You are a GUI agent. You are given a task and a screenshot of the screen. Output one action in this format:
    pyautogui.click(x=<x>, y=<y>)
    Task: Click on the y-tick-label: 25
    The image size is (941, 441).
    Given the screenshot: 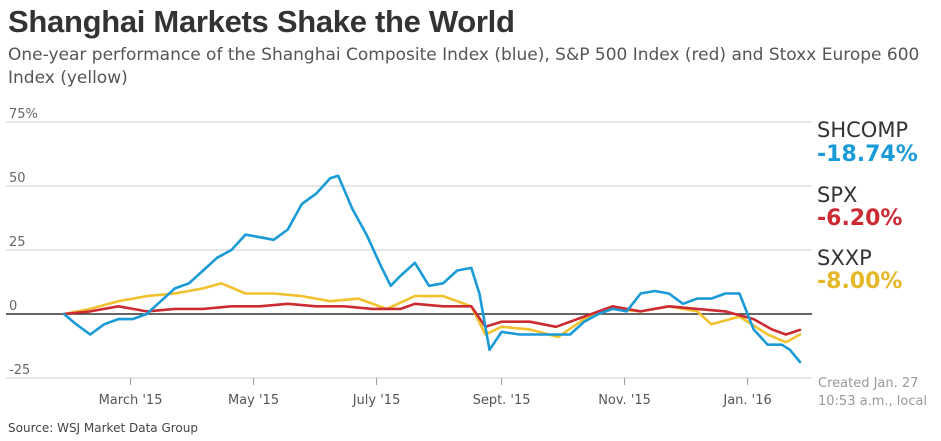 What is the action you would take?
    pyautogui.click(x=17, y=242)
    